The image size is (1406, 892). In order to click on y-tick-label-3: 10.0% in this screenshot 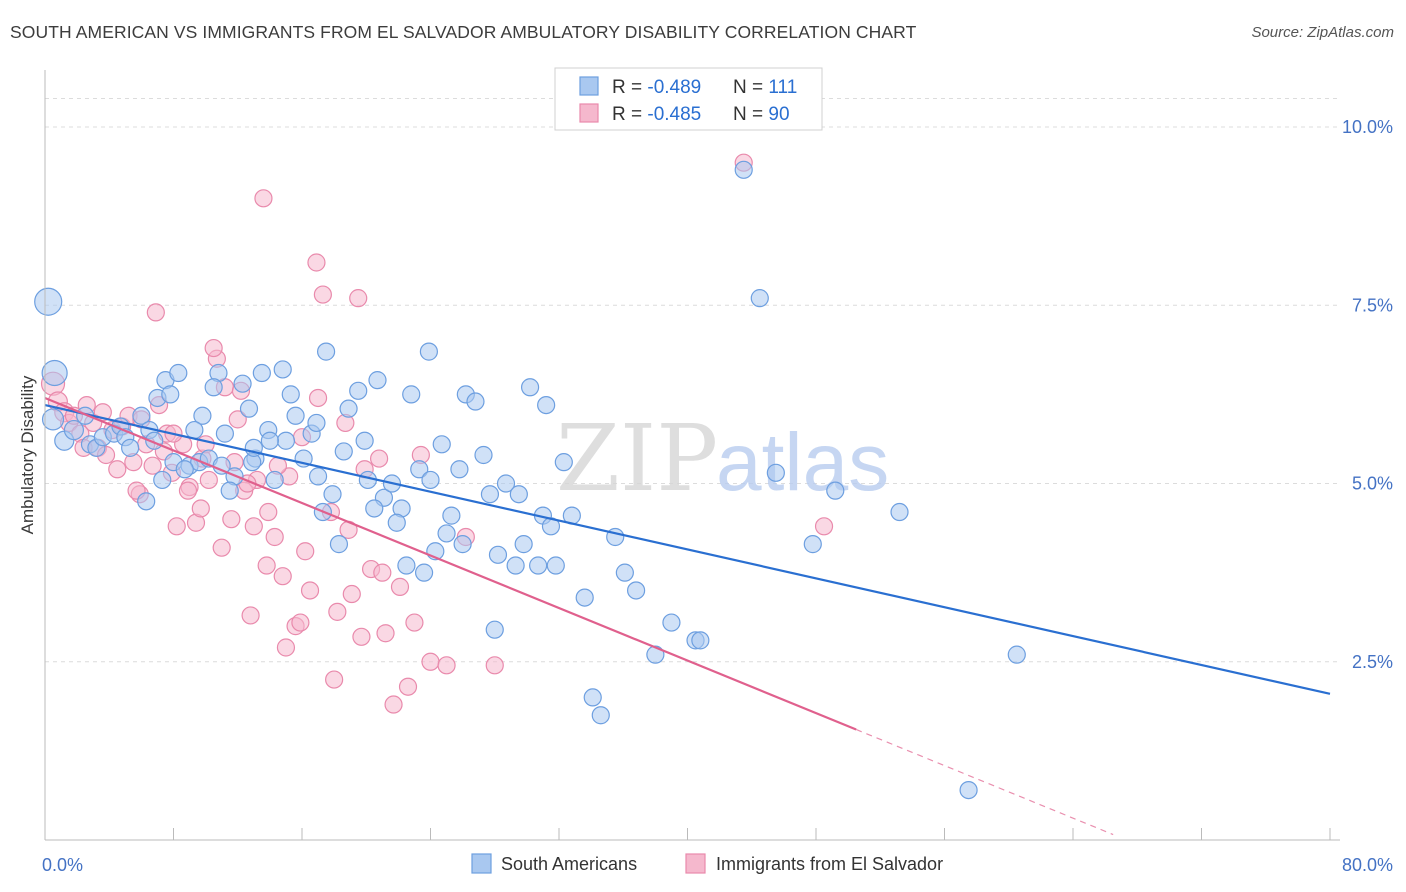, I will do `click(1367, 127)`.